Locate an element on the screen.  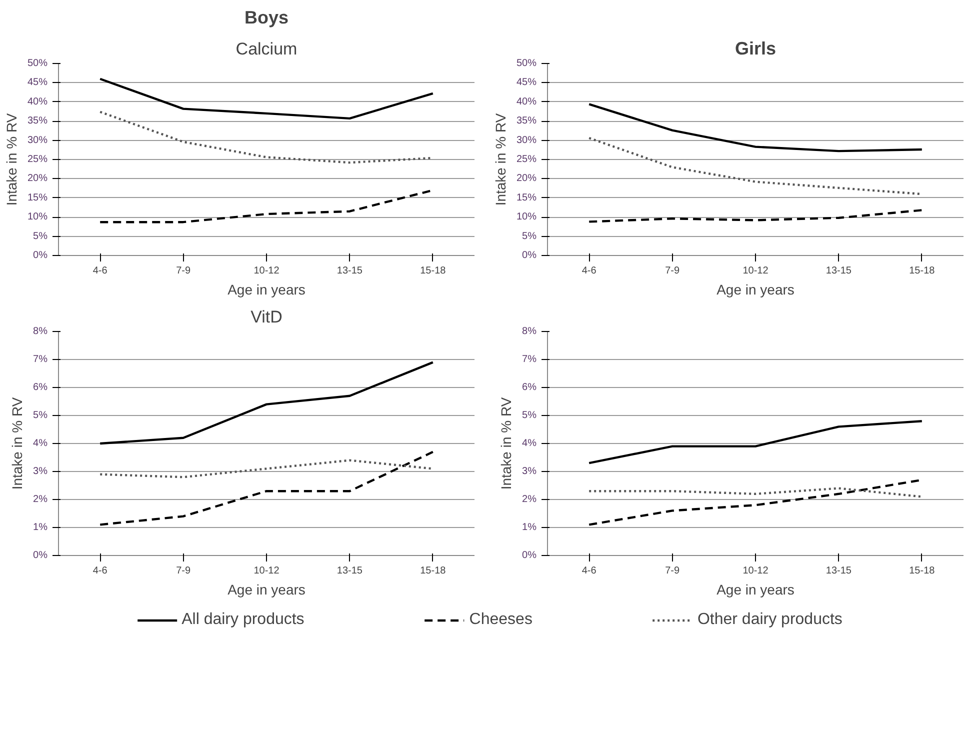
chart-title: Girls is located at coordinates (755, 48).